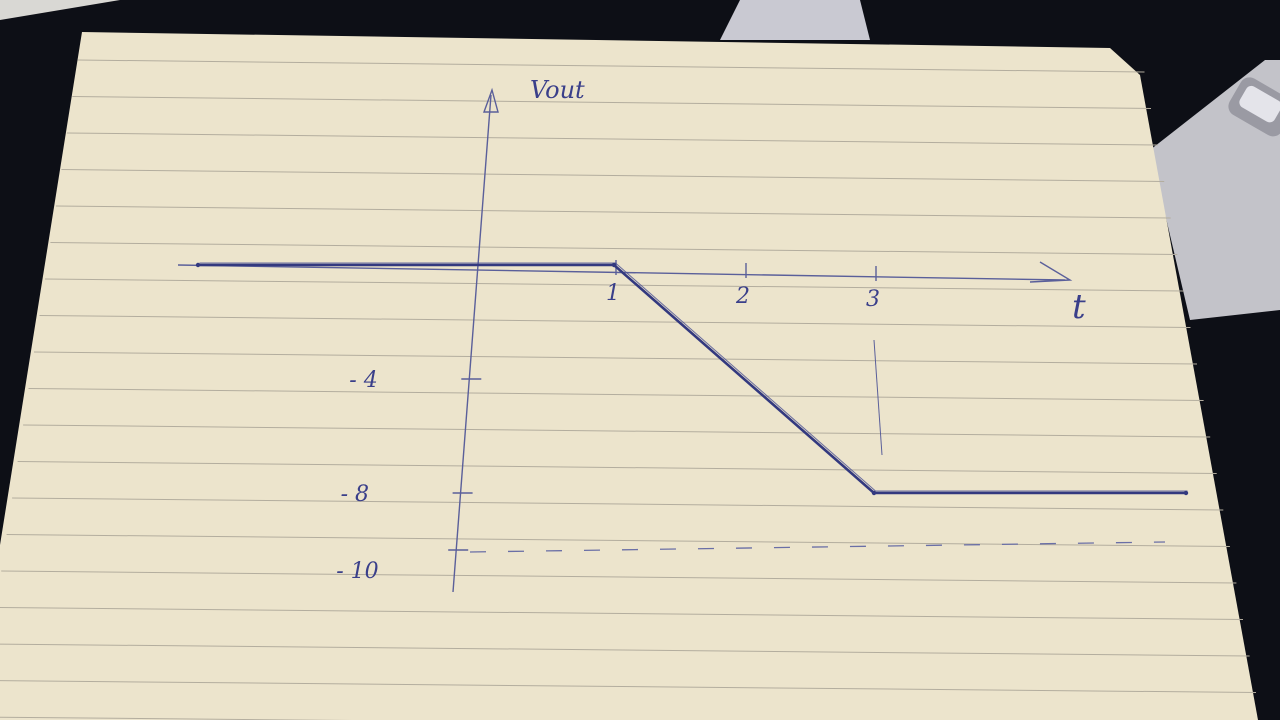  I want to click on y-tick-label: - 4, so click(363, 380).